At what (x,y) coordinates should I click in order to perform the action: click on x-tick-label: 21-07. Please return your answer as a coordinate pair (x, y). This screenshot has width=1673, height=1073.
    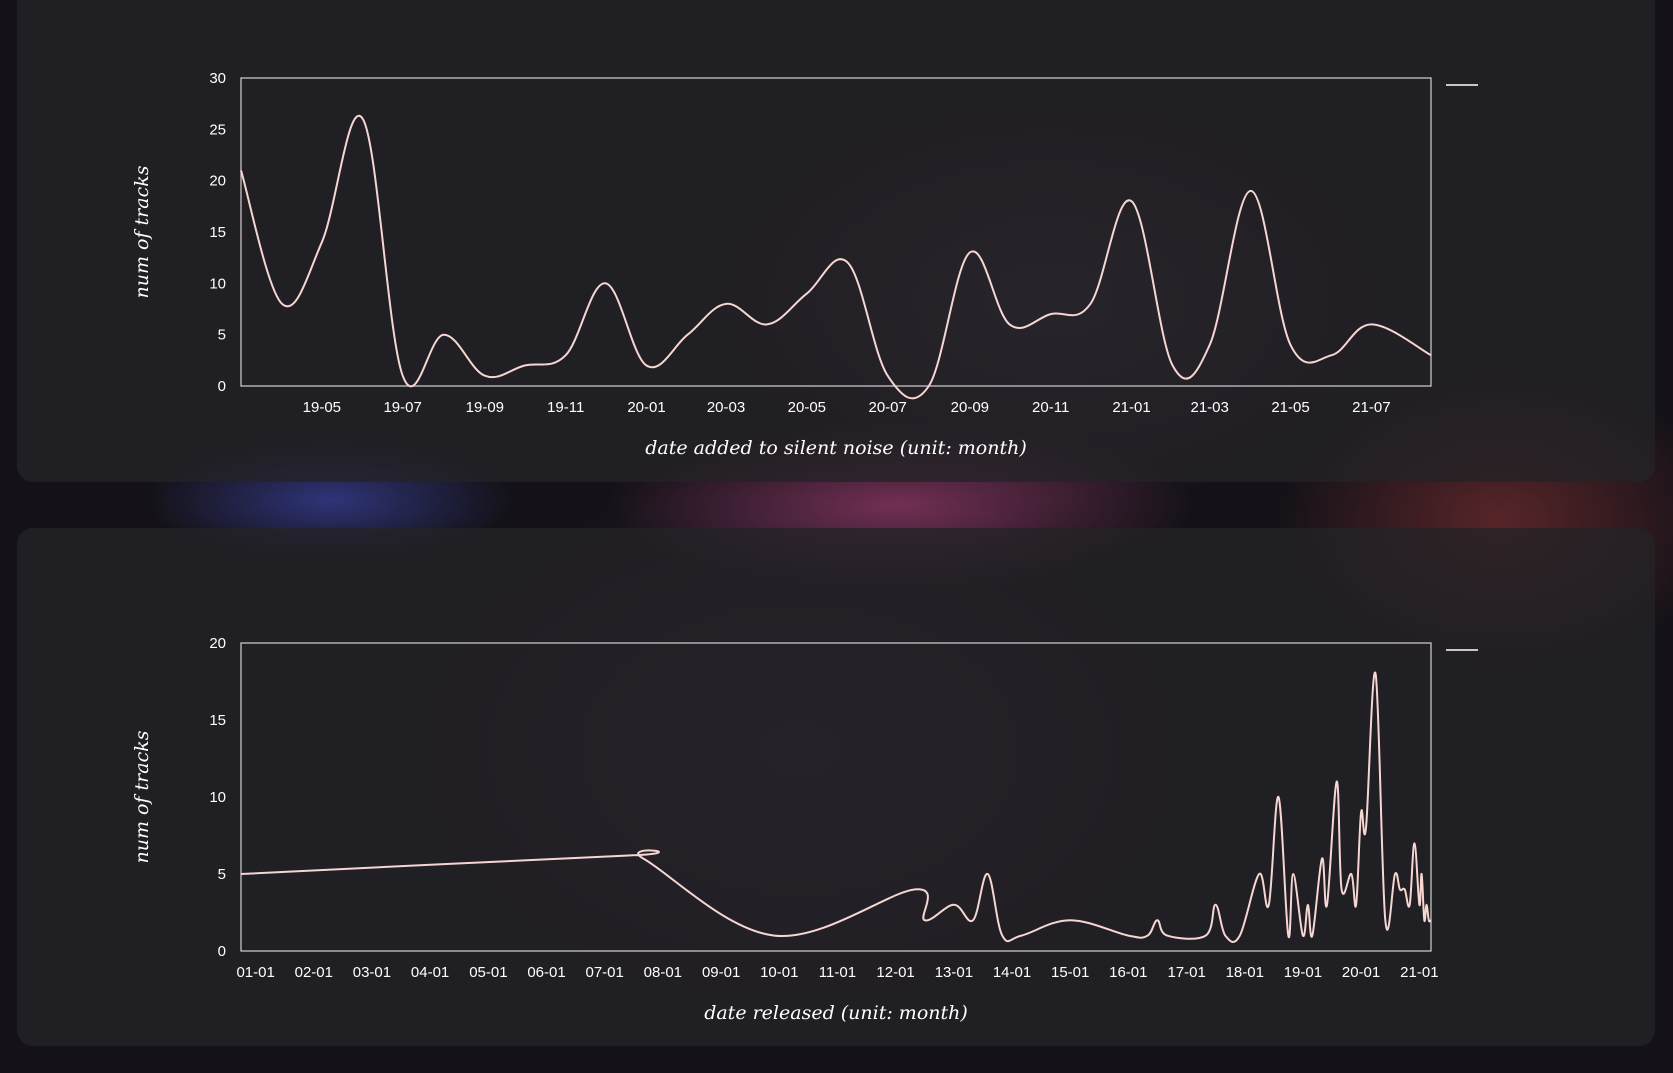
    Looking at the image, I should click on (1371, 407).